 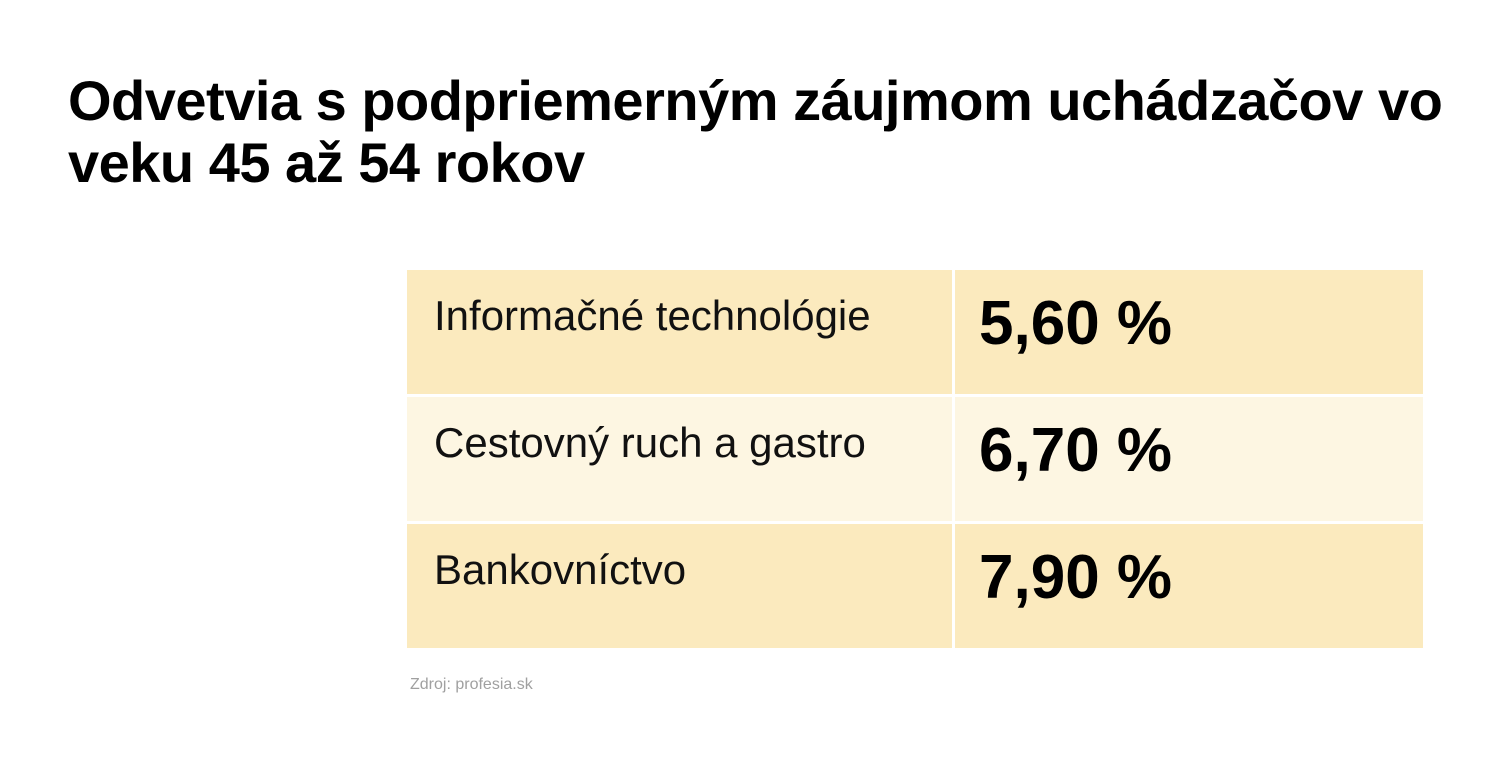 I want to click on table-row: Informačné technológie 5,60 %, so click(x=915, y=332).